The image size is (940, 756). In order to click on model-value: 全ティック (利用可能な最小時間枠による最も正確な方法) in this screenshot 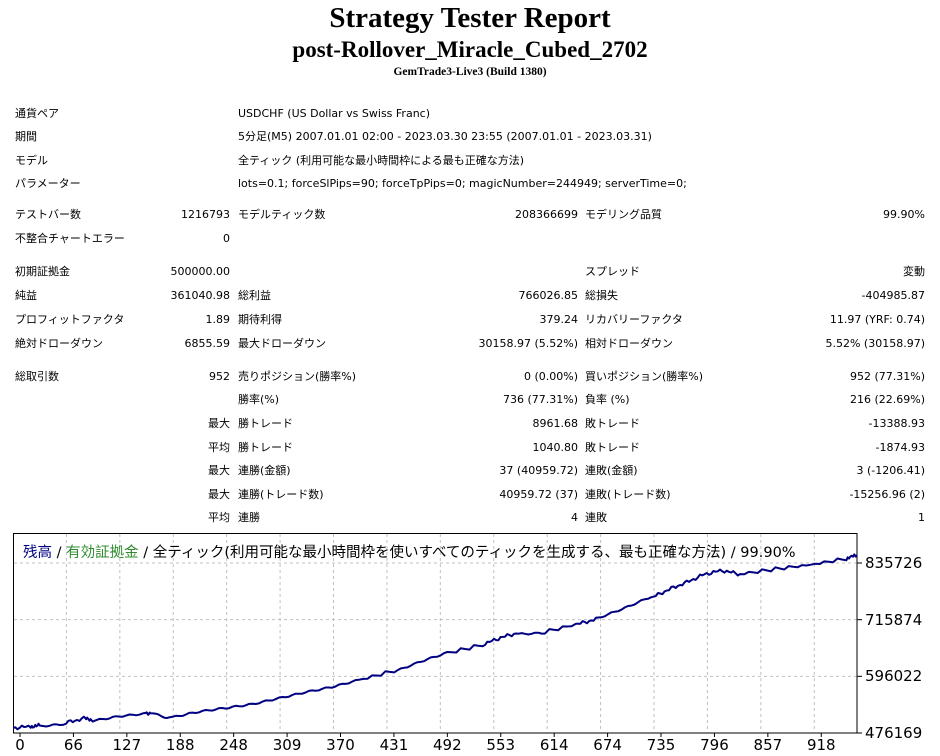, I will do `click(381, 160)`.